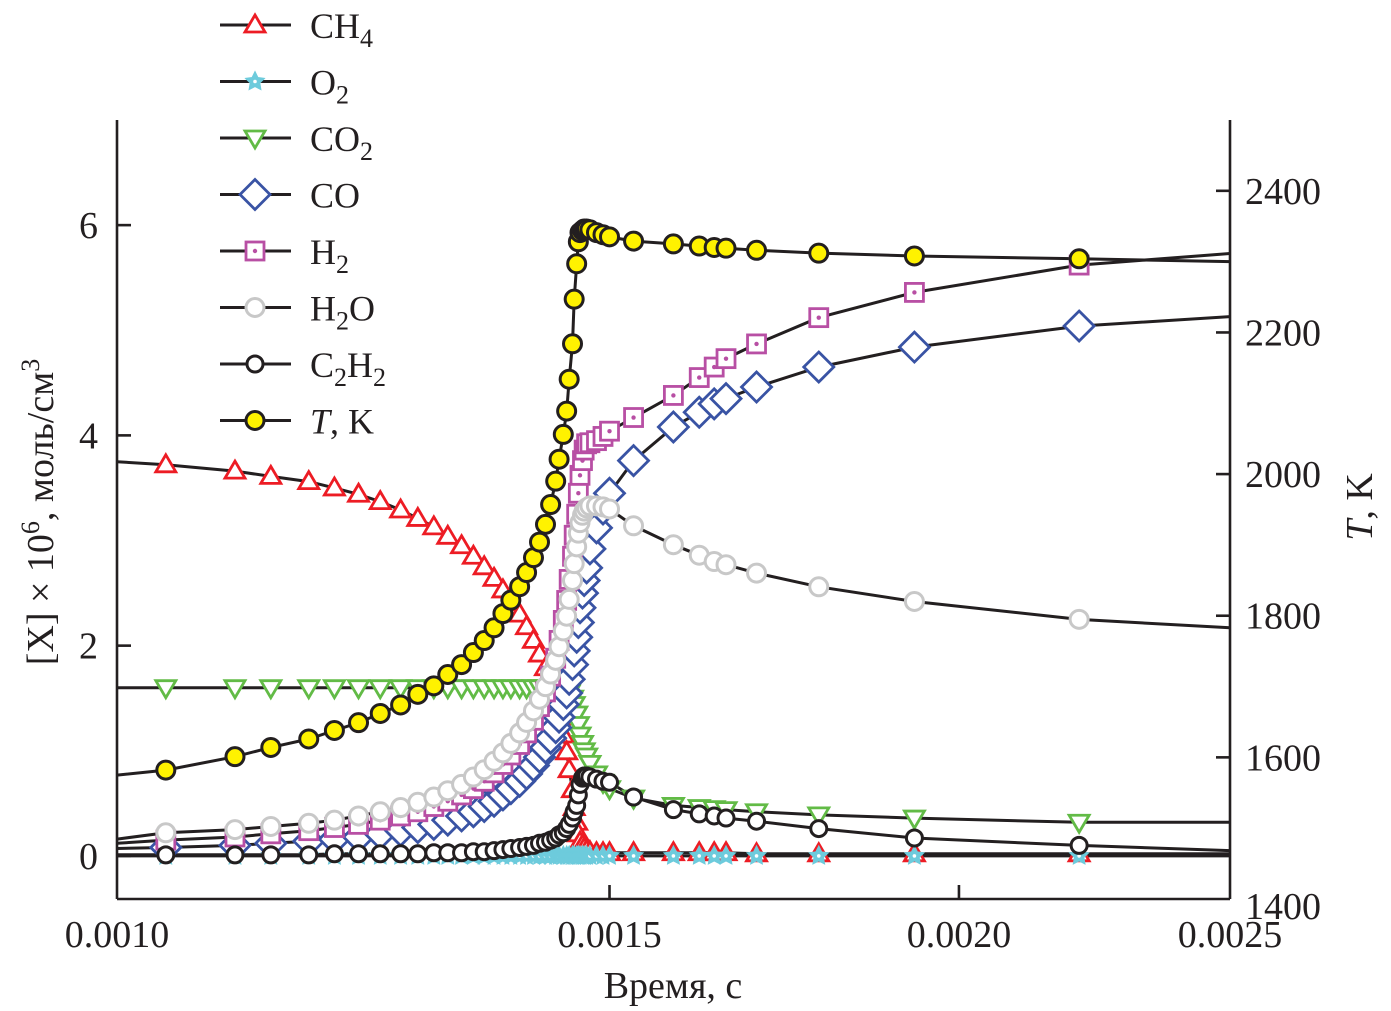  I want to click on legend-marker-triangle-down-icon, so click(255, 140).